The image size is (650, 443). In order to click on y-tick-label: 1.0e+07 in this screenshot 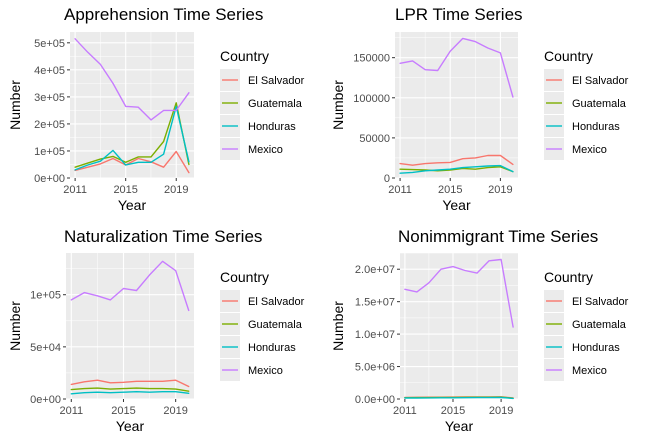, I will do `click(375, 335)`.